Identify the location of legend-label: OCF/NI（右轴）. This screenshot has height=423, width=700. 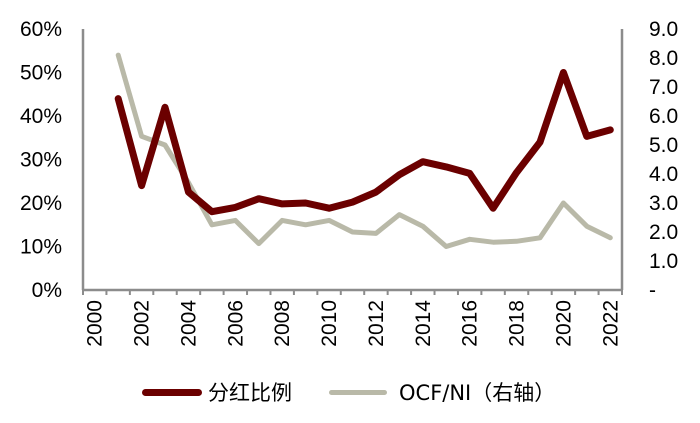
(477, 393).